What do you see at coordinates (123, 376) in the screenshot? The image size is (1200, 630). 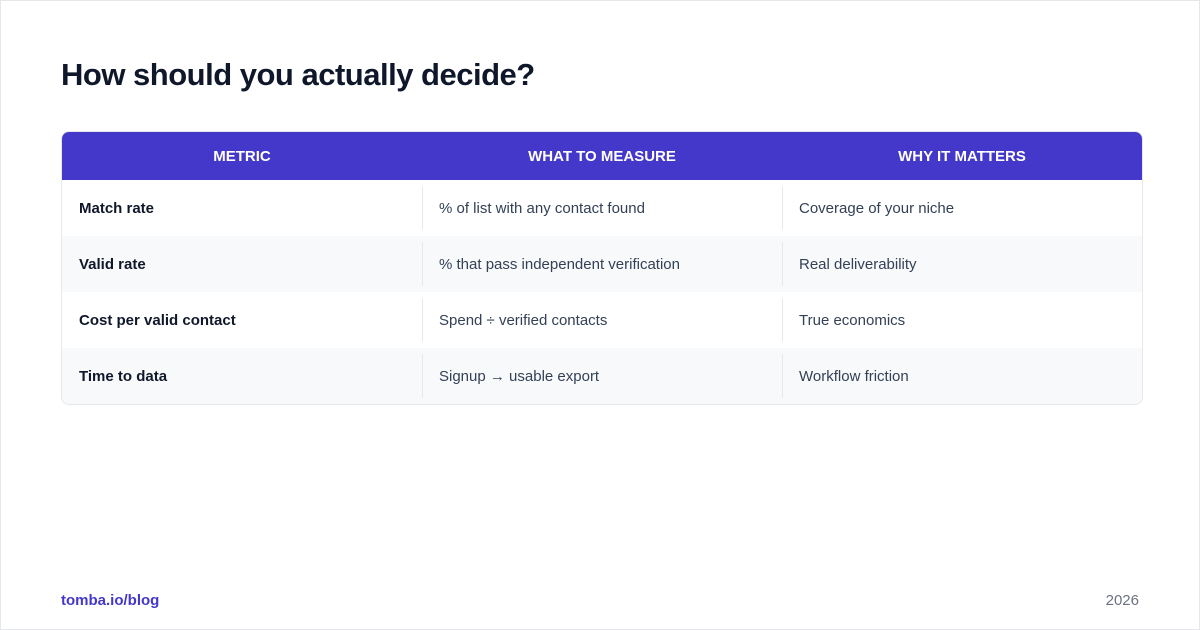 I see `table-cell: Time to data` at bounding box center [123, 376].